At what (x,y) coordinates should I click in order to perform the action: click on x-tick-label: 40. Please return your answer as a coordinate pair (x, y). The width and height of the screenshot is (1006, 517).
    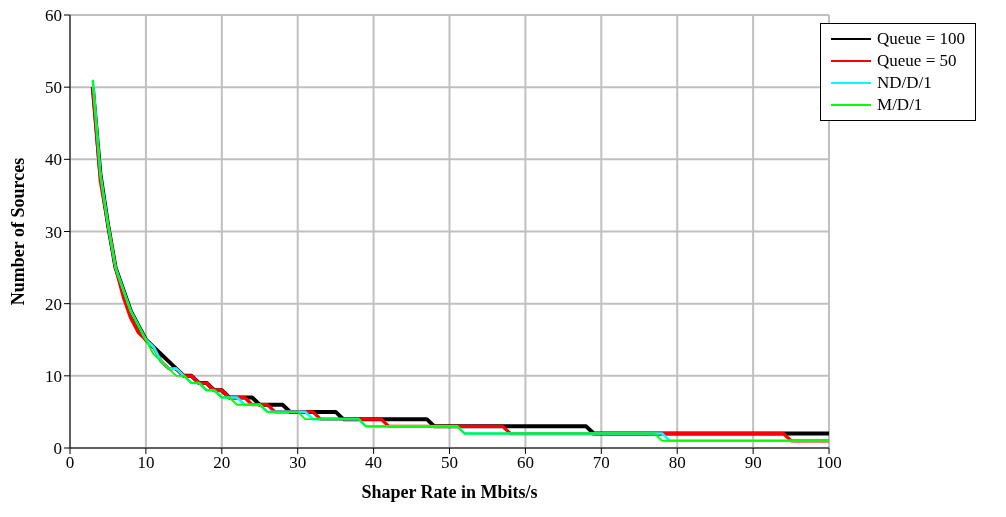
    Looking at the image, I should click on (374, 463).